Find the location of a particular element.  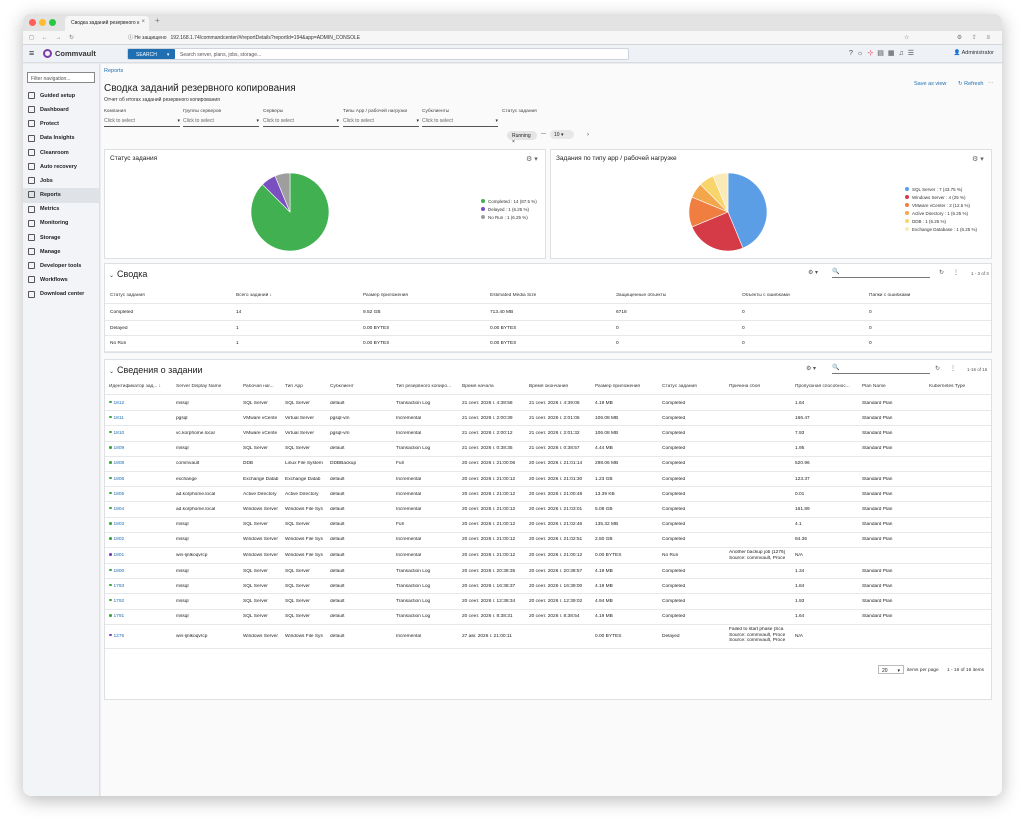

workload-legend-item: Active Directory : 1 (6.25 %) is located at coordinates (941, 214).